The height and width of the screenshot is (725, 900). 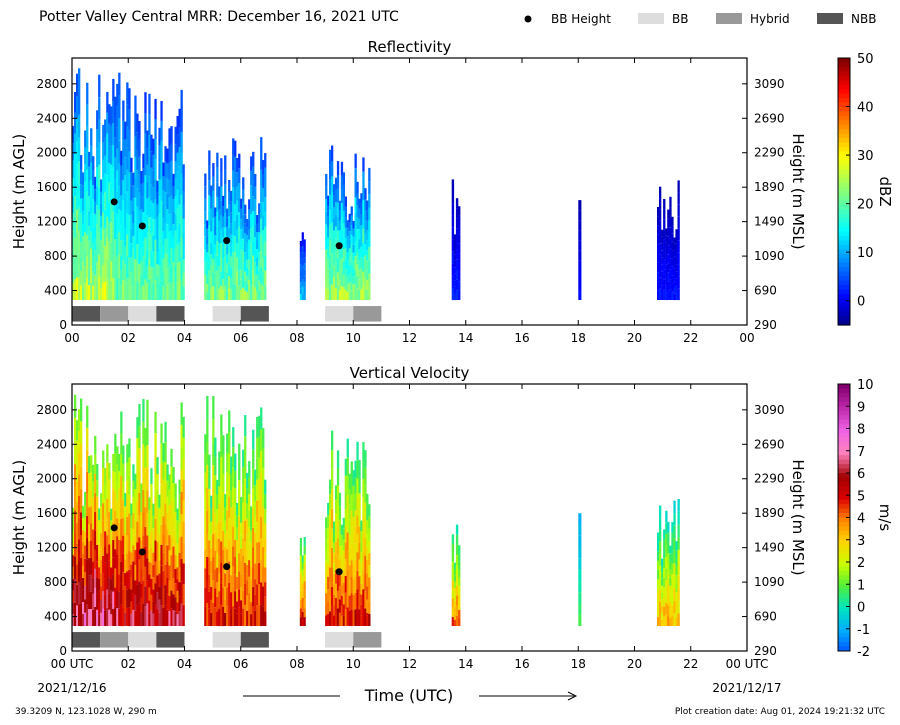 I want to click on colorbar-frame, so click(x=844, y=191).